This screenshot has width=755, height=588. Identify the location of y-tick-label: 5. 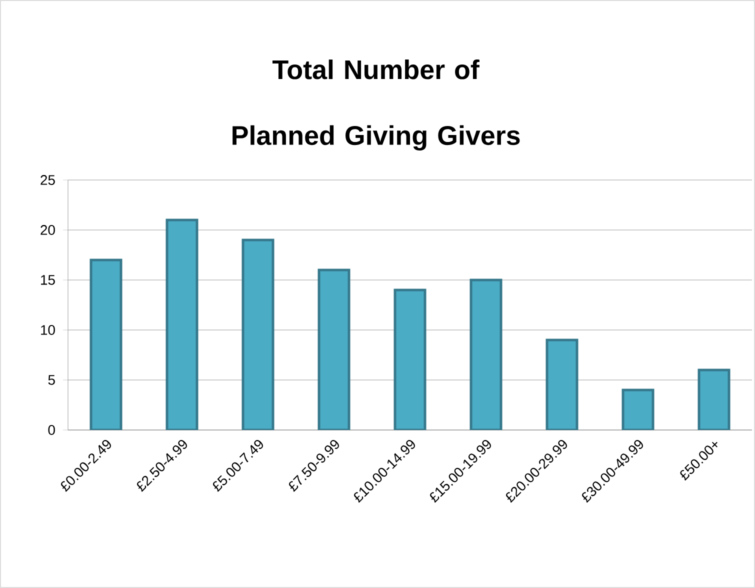
(51, 380).